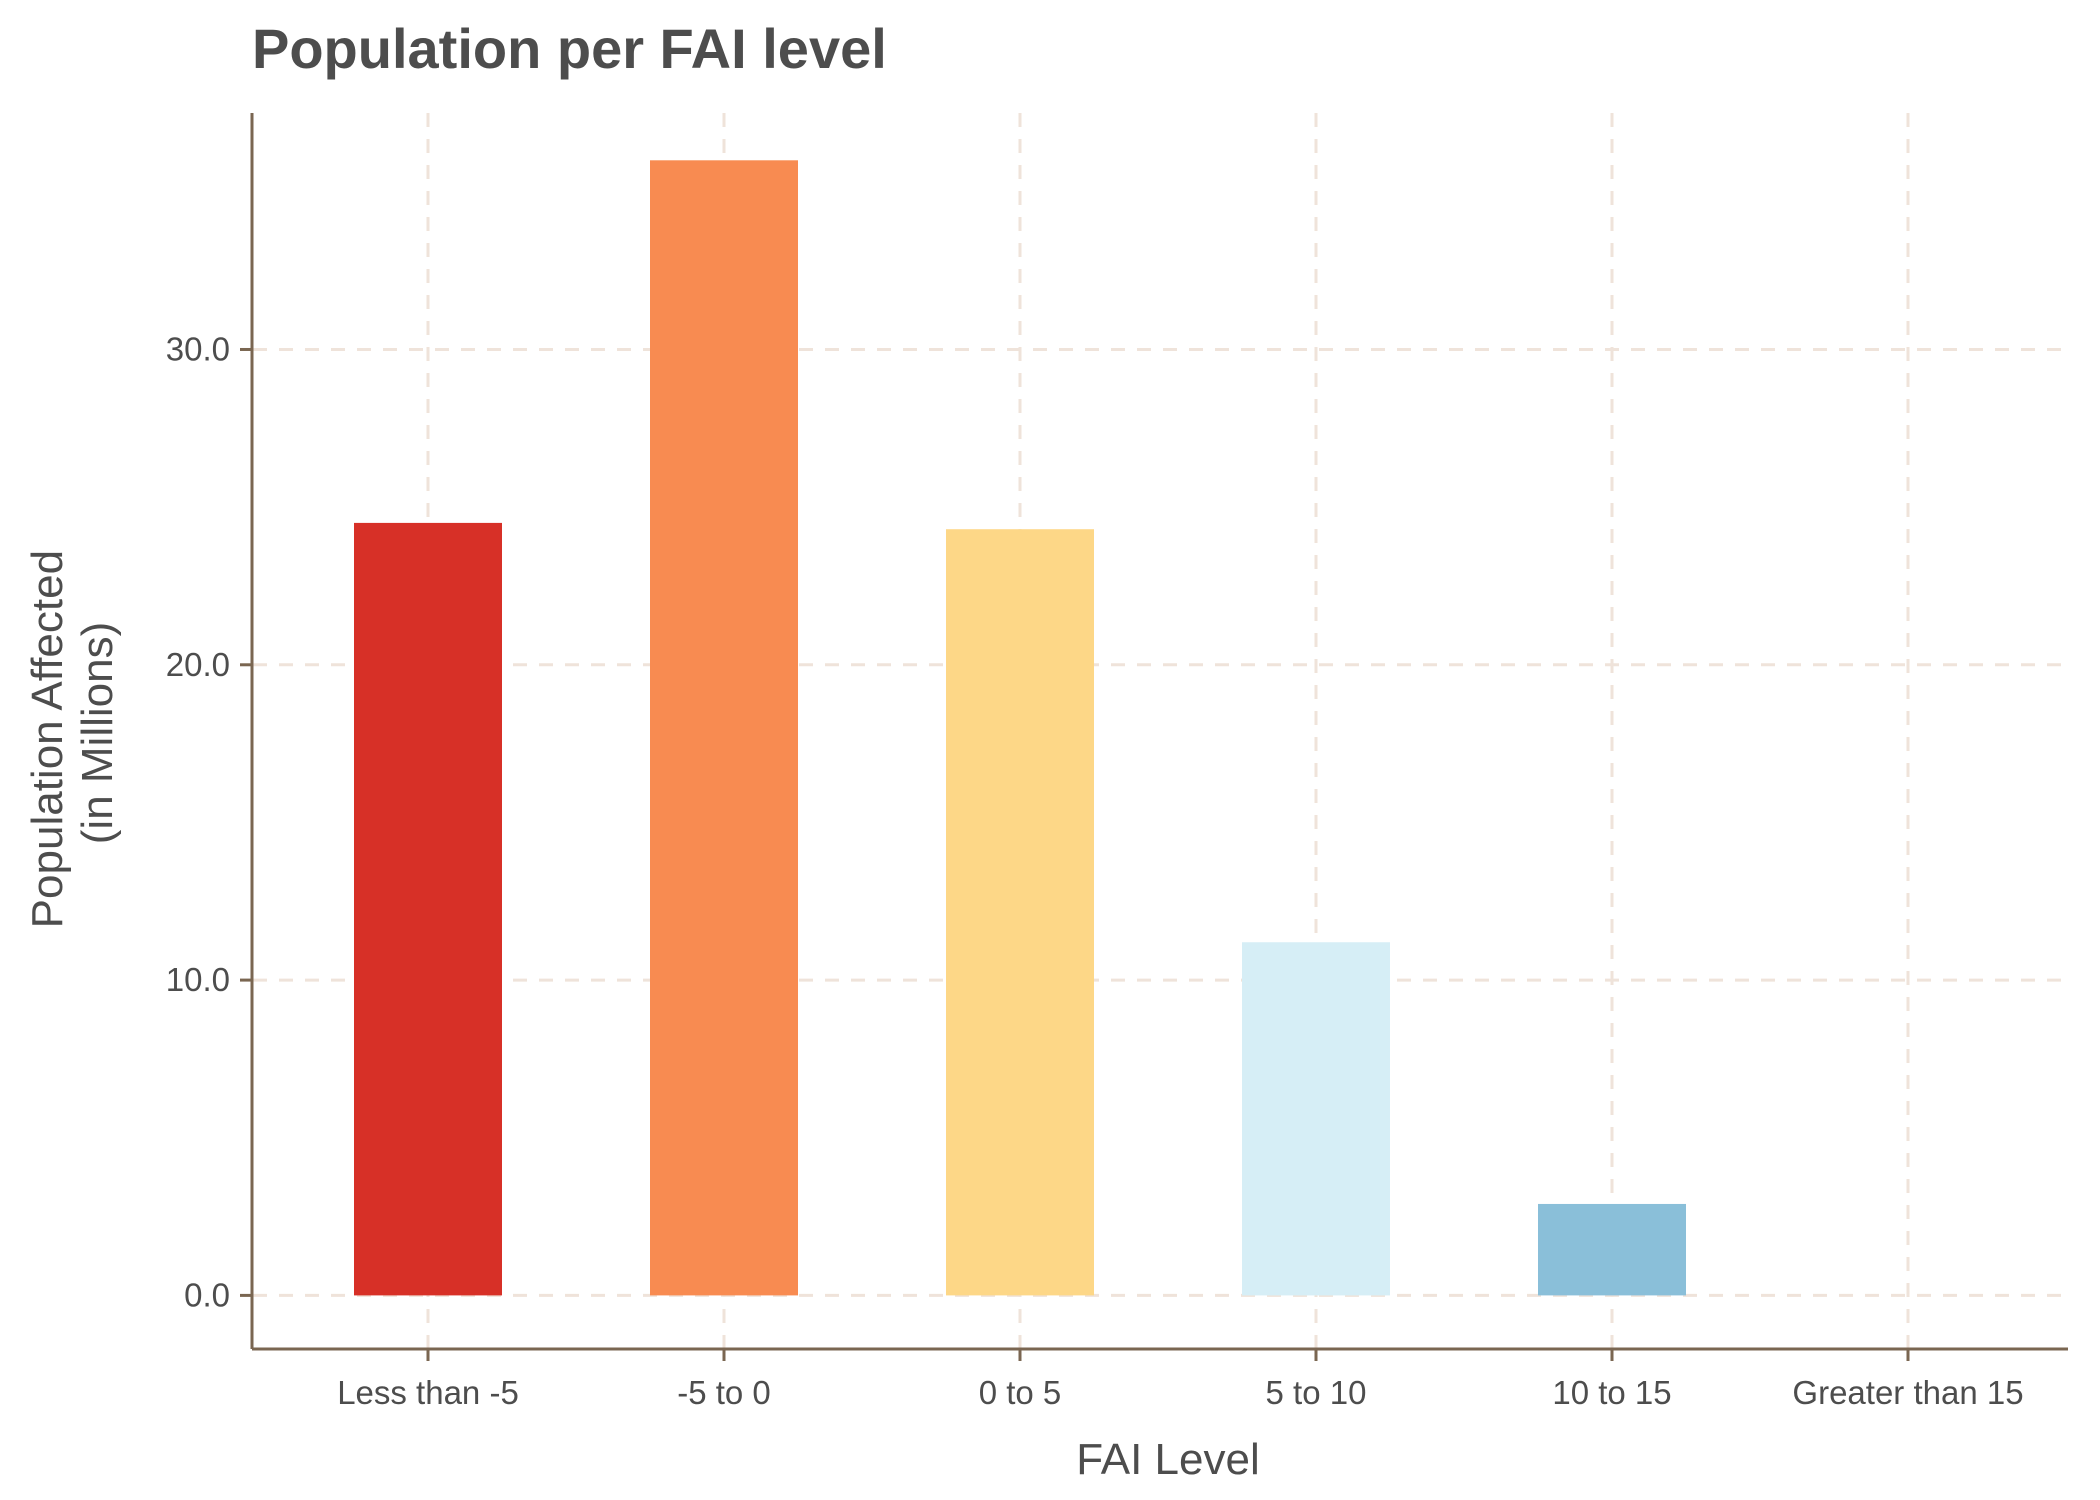 The width and height of the screenshot is (2100, 1500). What do you see at coordinates (198, 664) in the screenshot?
I see `y-tick-label: 20.0` at bounding box center [198, 664].